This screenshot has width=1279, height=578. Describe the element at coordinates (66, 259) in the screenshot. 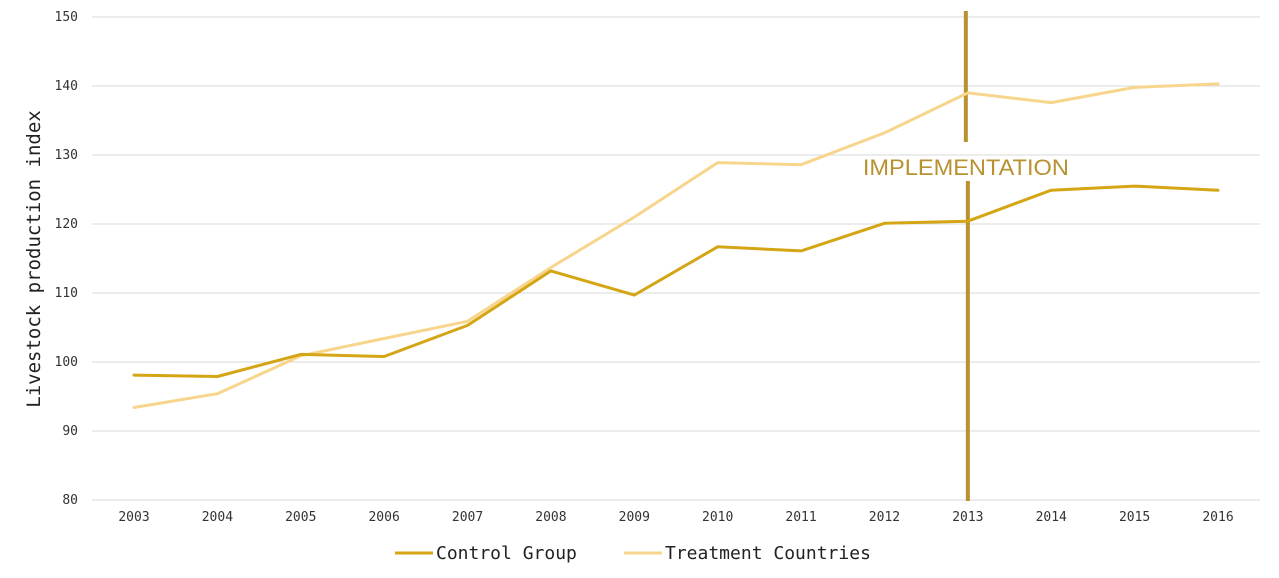

I see `y-axis: 80 90 100 110 120 130 140 150` at that location.